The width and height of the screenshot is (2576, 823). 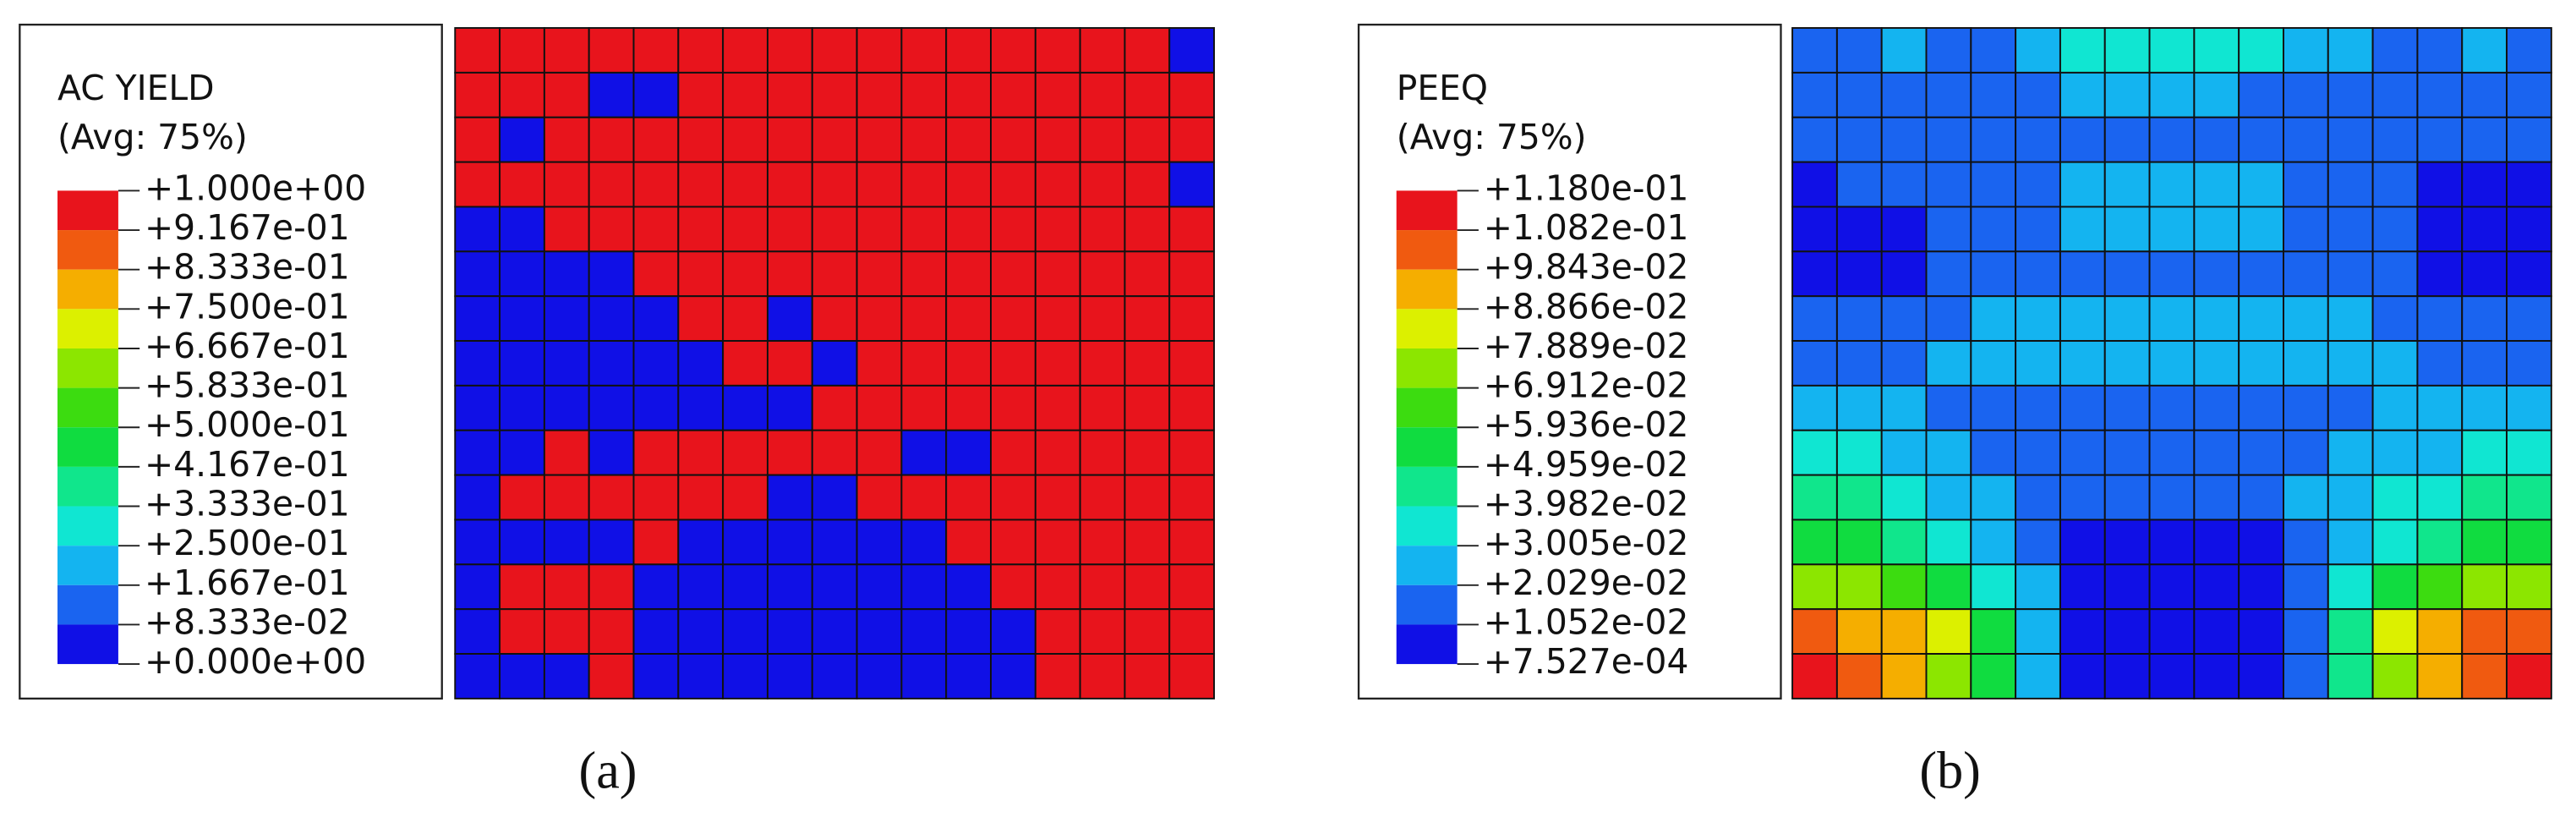 I want to click on legend-label: +0.000e+00, so click(x=256, y=661).